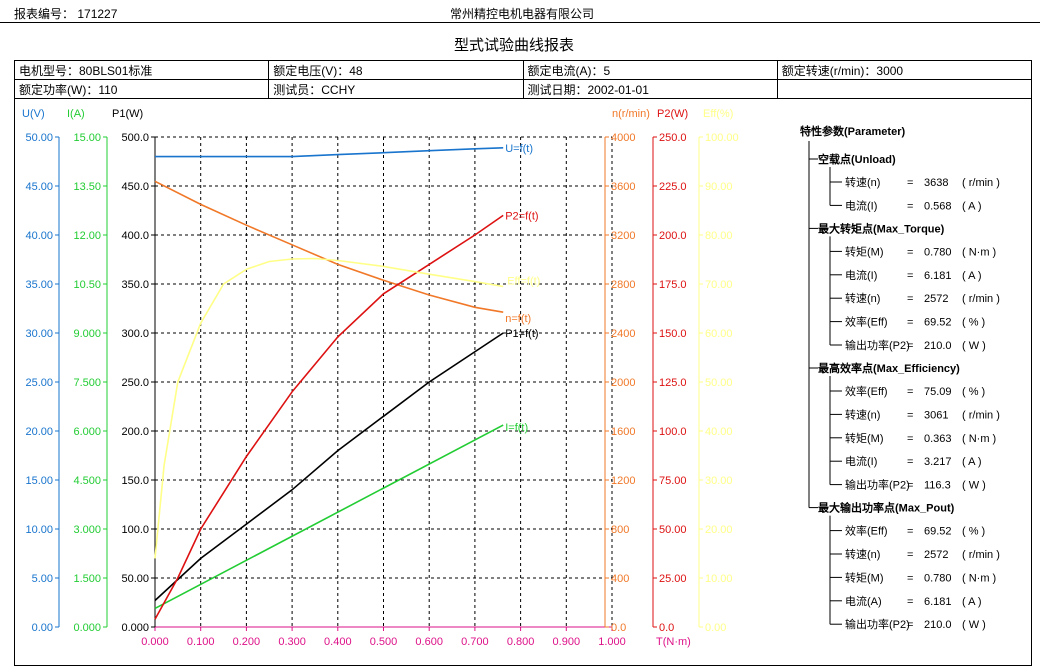  What do you see at coordinates (247, 642) in the screenshot?
I see `x-tick-label: 0.200` at bounding box center [247, 642].